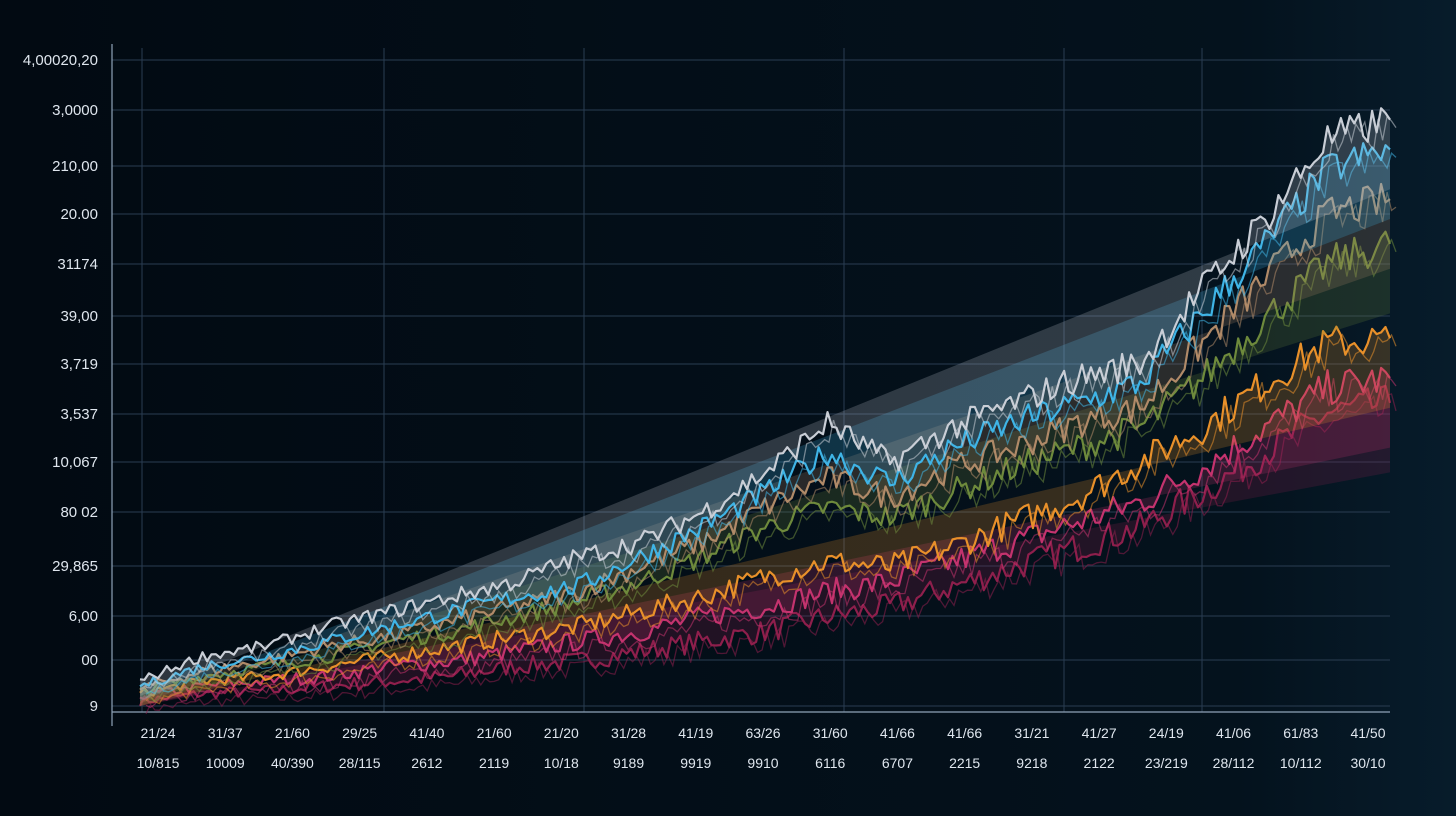 Image resolution: width=1456 pixels, height=816 pixels. Describe the element at coordinates (1300, 733) in the screenshot. I see `x-tick-label: 61/83` at that location.